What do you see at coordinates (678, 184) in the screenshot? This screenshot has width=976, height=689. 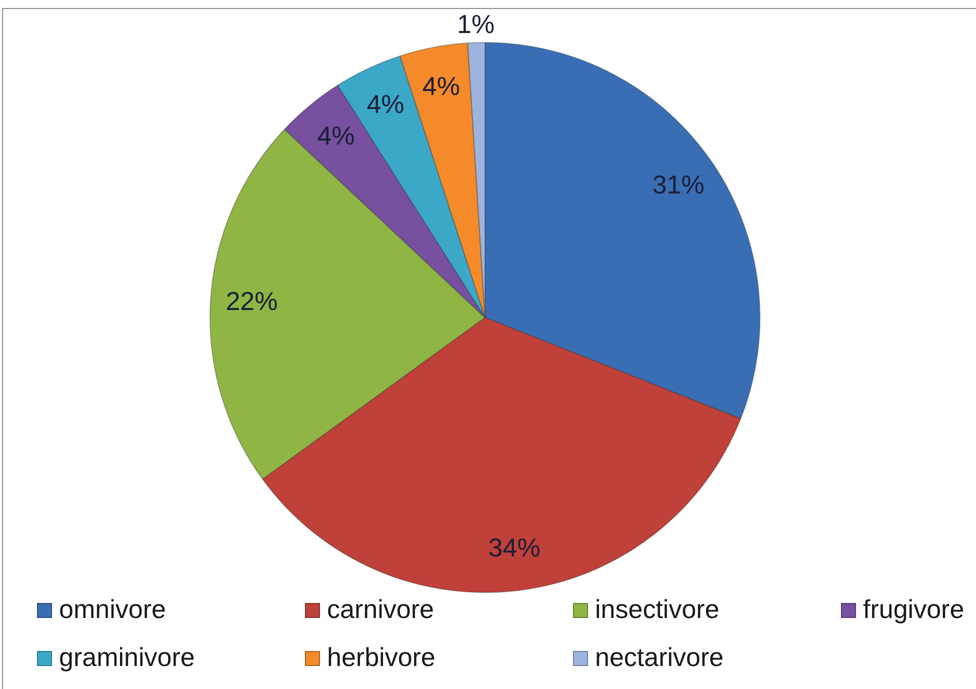 I see `data-label: 31%` at bounding box center [678, 184].